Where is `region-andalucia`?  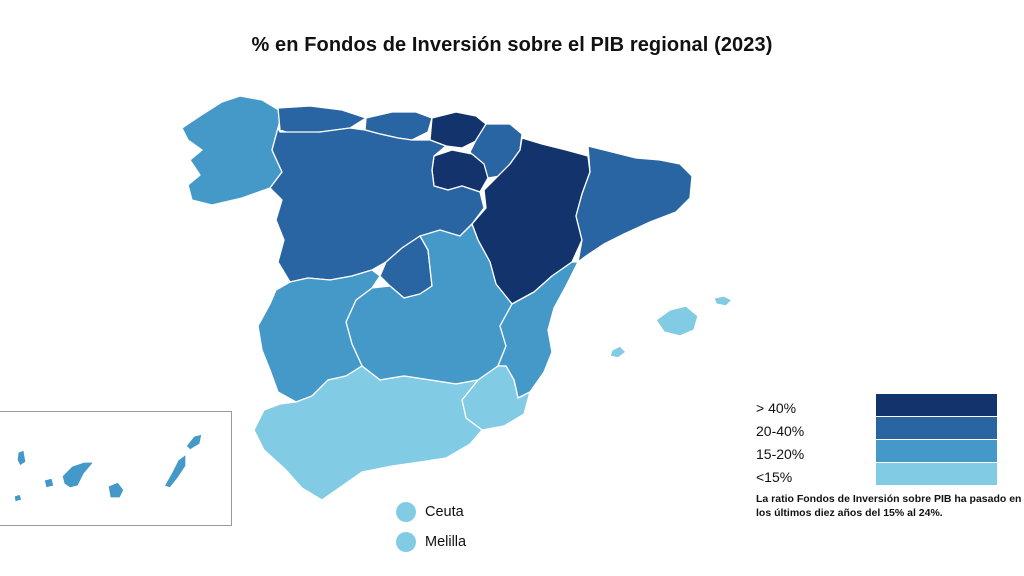 region-andalucia is located at coordinates (368, 433).